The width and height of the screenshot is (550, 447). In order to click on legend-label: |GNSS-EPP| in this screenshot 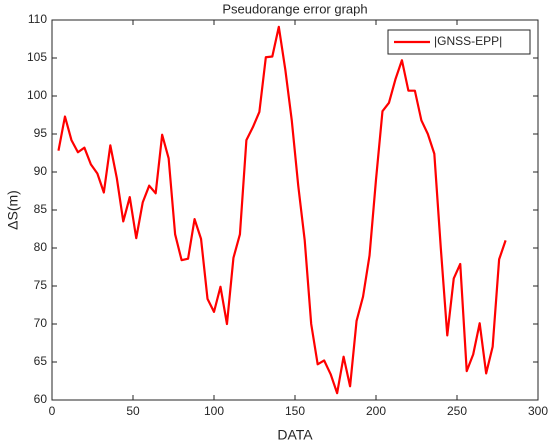, I will do `click(468, 41)`.